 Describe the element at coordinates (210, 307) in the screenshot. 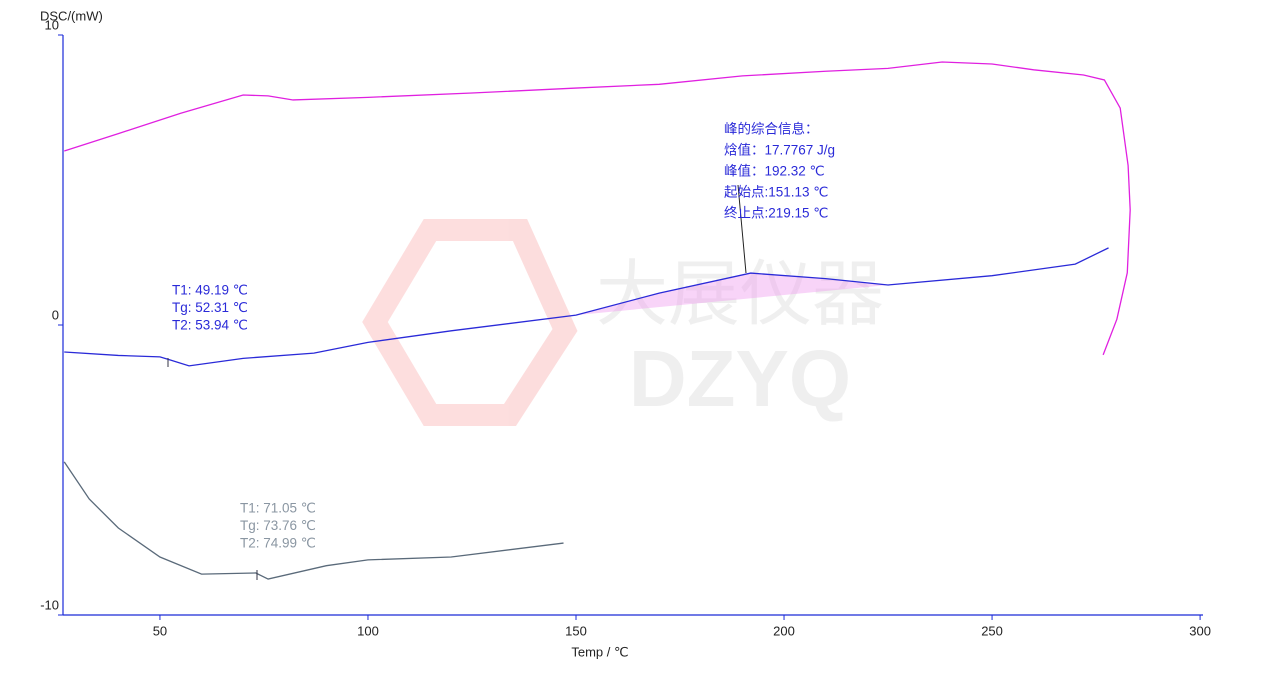

I see `annotation-text: Tg: 52.31 ℃` at that location.